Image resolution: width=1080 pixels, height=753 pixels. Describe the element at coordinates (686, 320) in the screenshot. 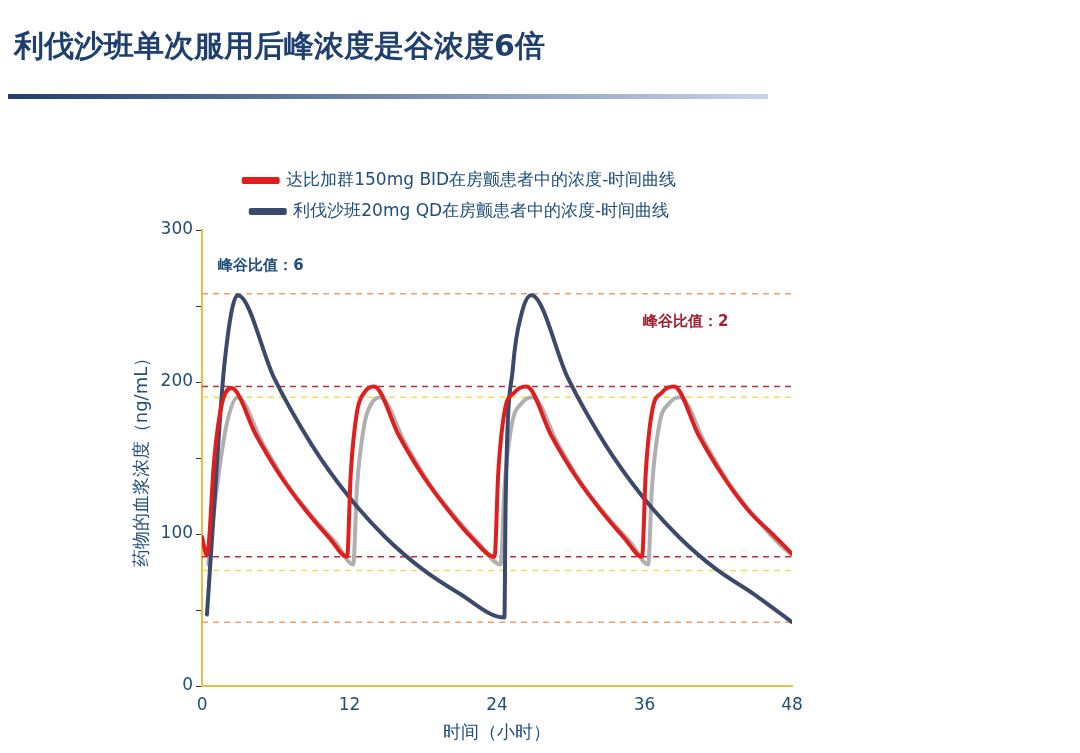

I see `annotation: 峰谷比值：2` at that location.